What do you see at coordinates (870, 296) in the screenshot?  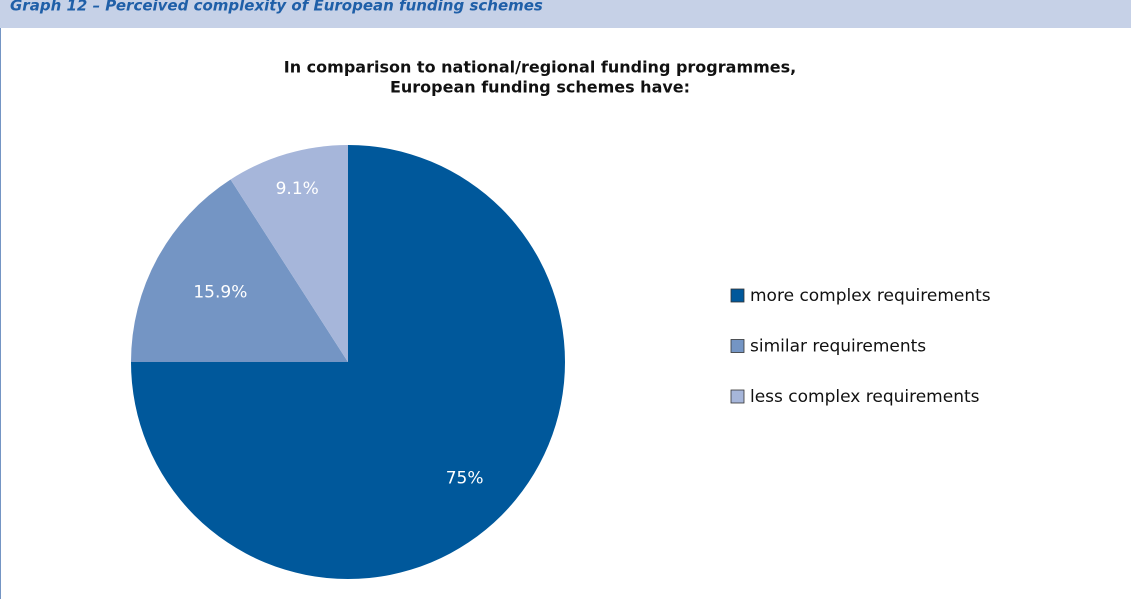 I see `legend-label: more complex requirements` at bounding box center [870, 296].